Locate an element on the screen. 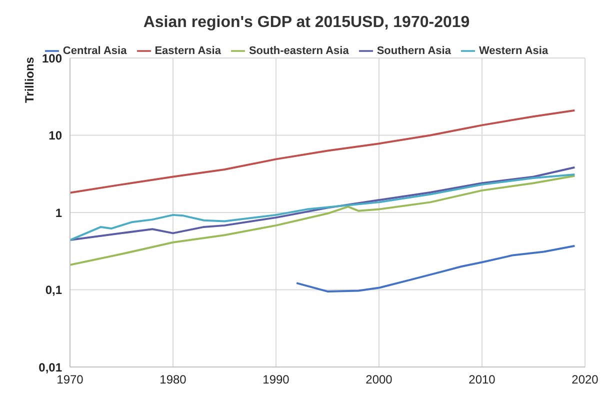  y-tick-label: 1 is located at coordinates (58, 213).